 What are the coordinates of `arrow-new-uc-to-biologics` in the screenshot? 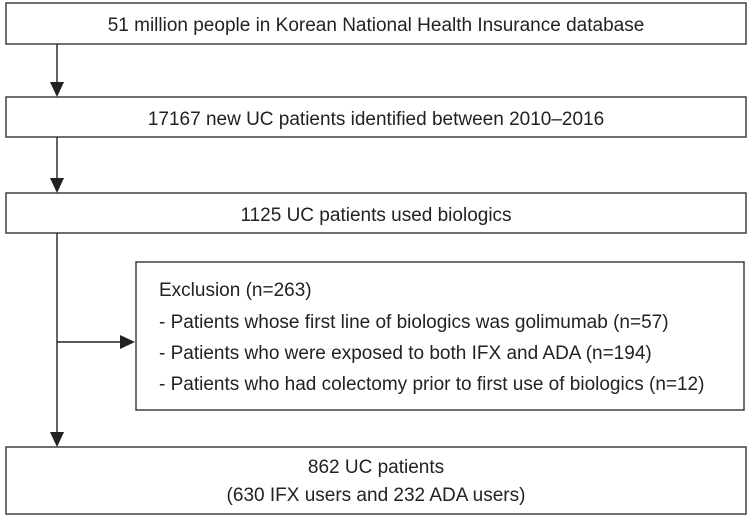 It's located at (57, 165).